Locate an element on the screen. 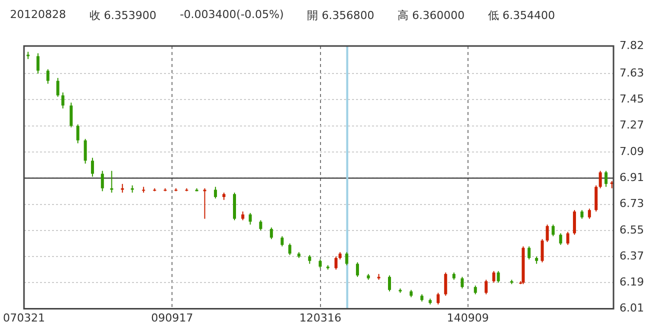 This screenshot has width=650, height=330. text: -0.003400(-0.05%) is located at coordinates (232, 15).